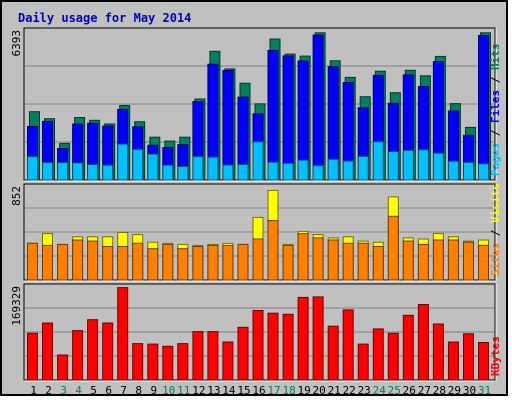  What do you see at coordinates (273, 390) in the screenshot?
I see `x-tick-label-day-17: 17` at bounding box center [273, 390].